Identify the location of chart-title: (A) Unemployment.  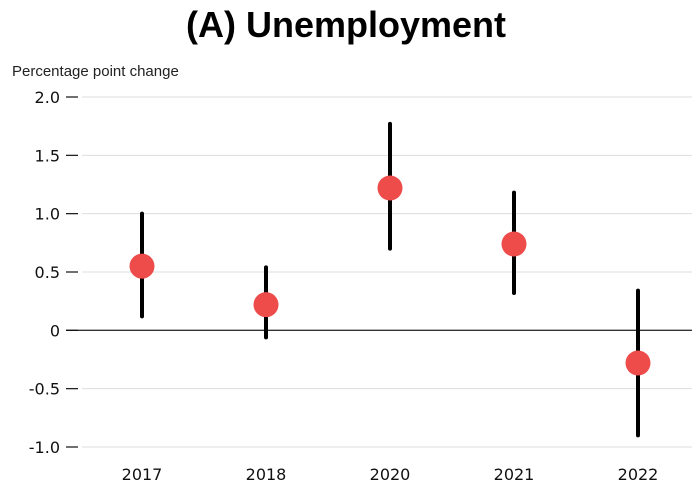
(345, 24).